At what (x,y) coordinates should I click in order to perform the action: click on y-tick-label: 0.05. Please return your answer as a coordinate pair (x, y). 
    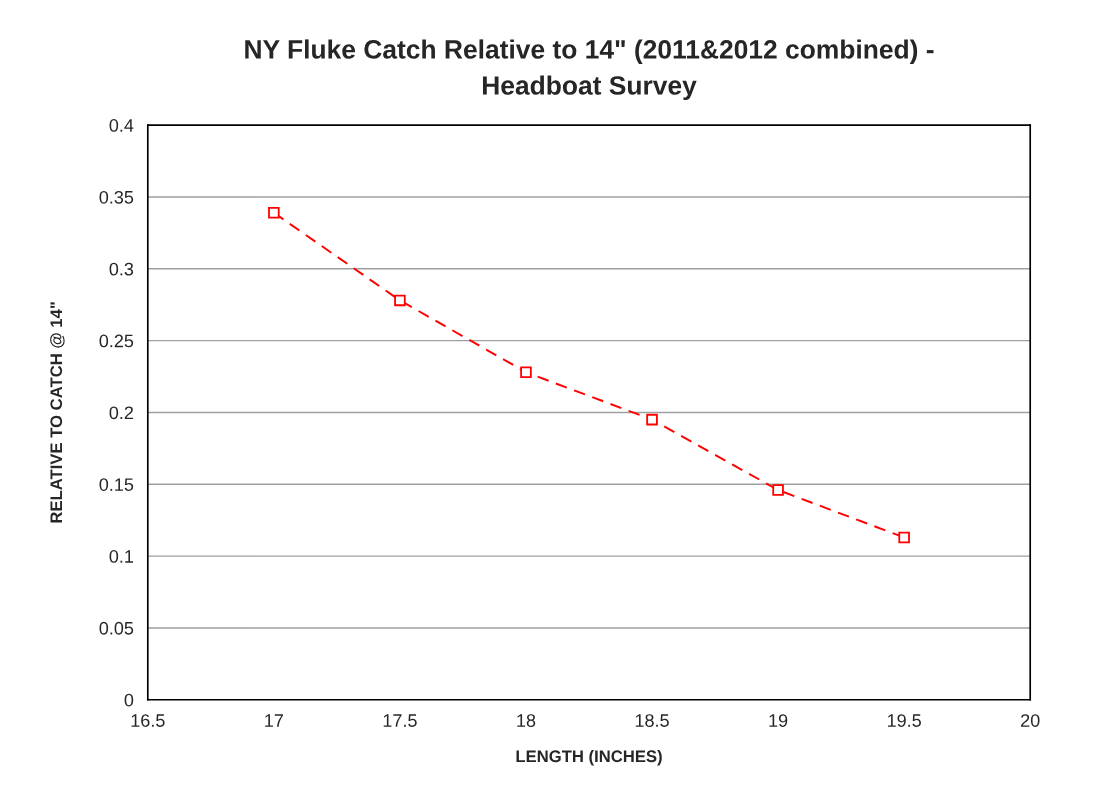
    Looking at the image, I should click on (116, 628).